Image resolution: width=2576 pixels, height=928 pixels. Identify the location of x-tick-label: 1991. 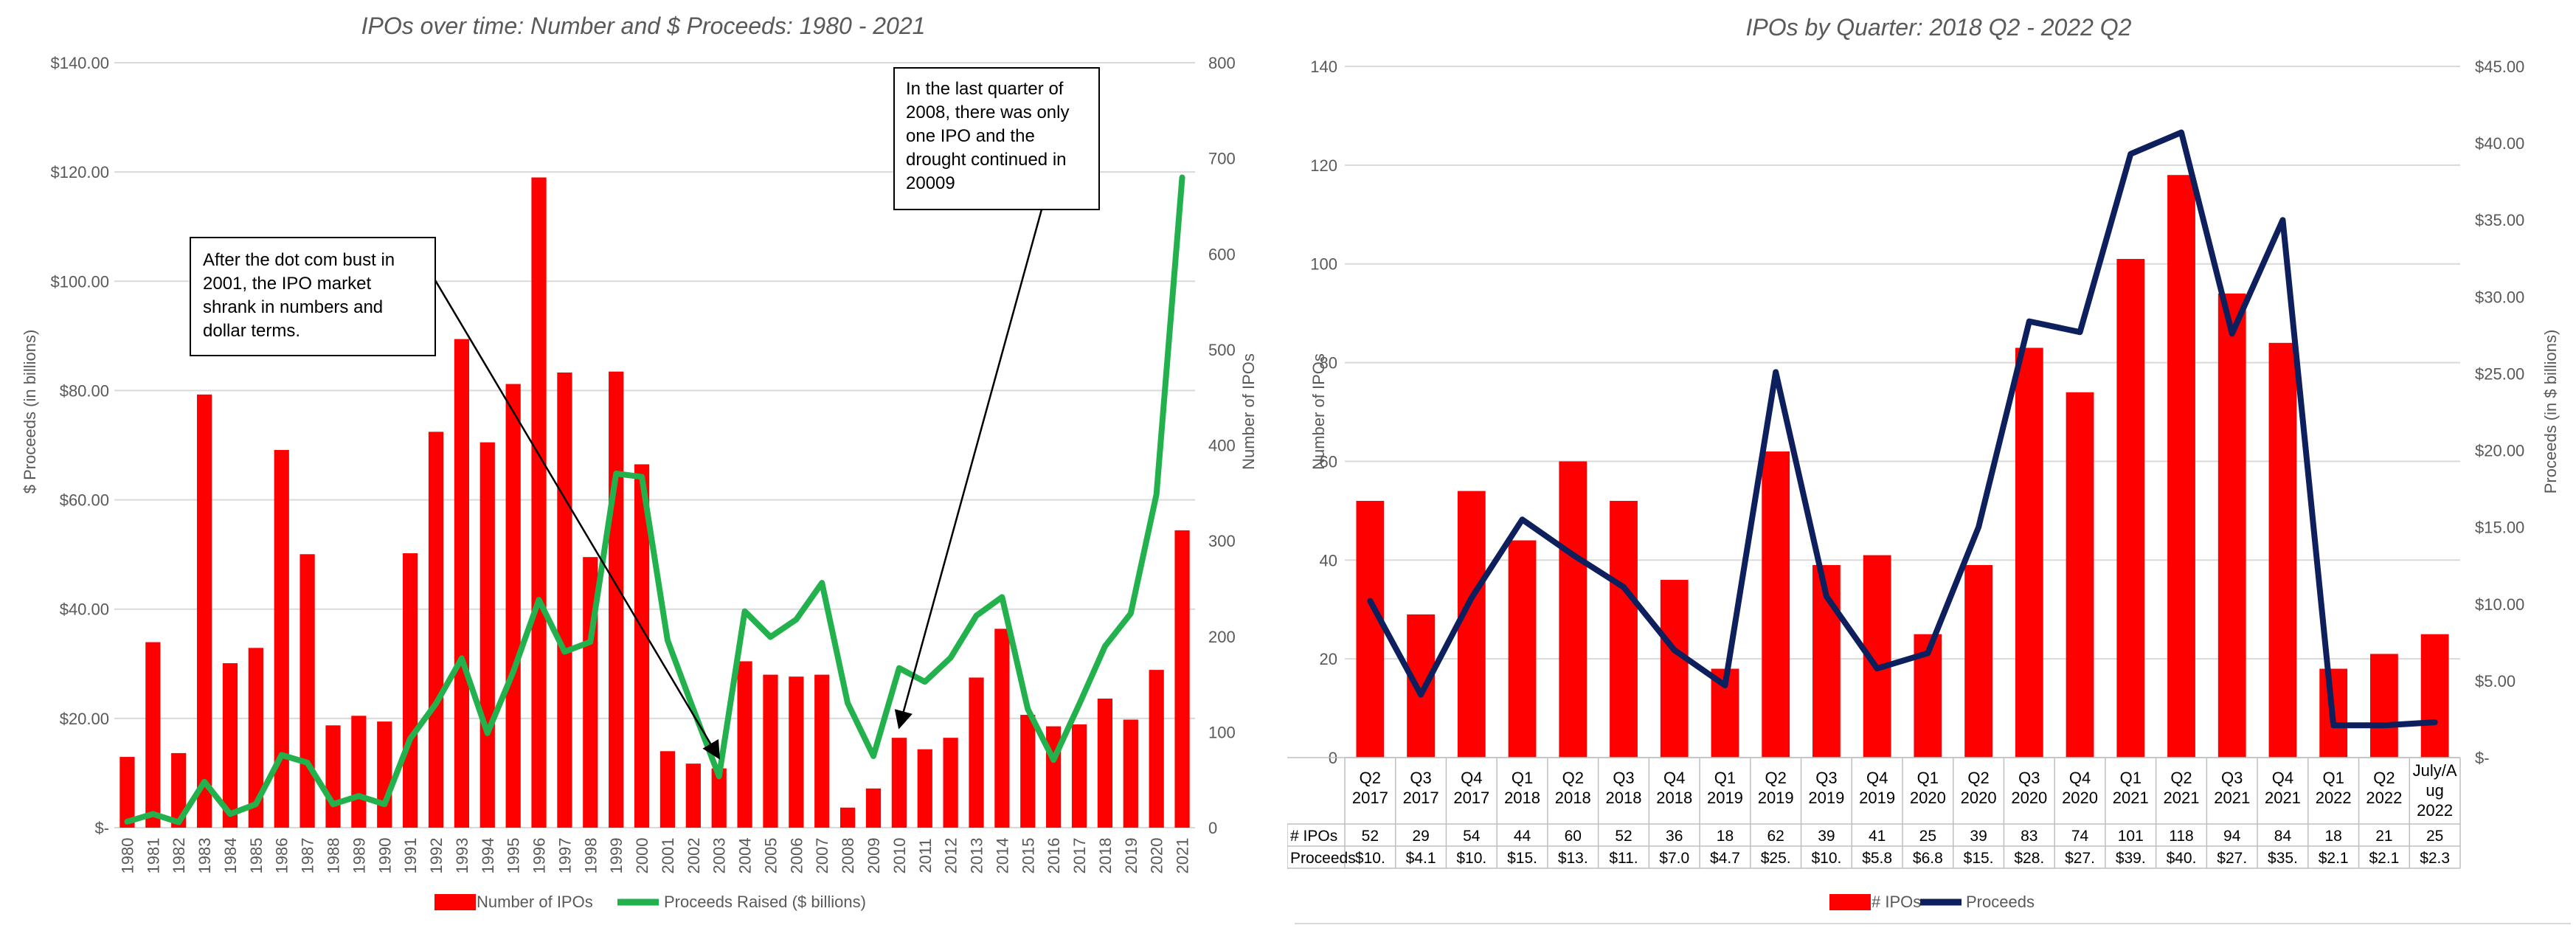
(410, 856).